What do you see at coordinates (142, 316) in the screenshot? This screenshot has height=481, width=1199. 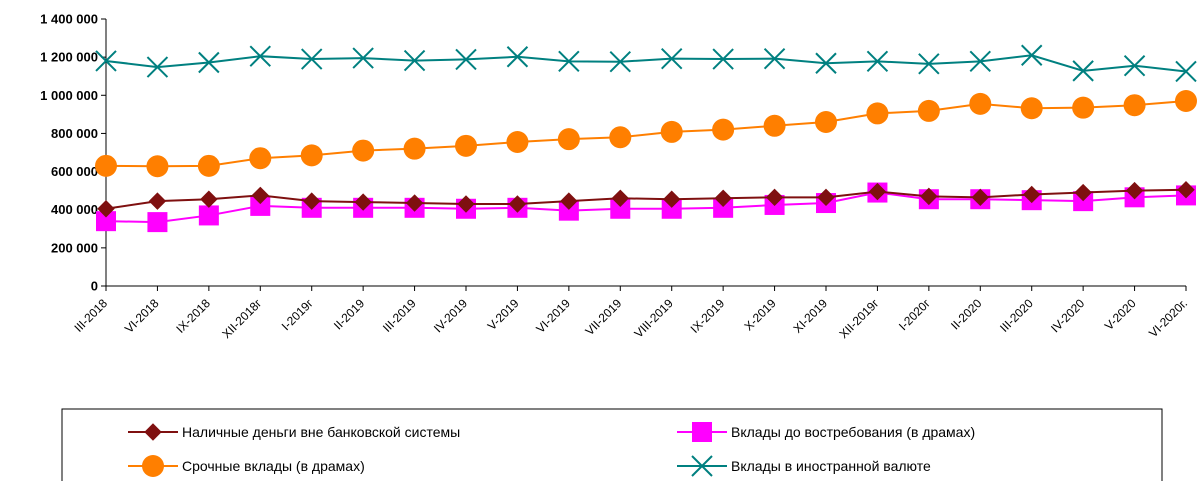 I see `x-tick-label: VI-2018` at bounding box center [142, 316].